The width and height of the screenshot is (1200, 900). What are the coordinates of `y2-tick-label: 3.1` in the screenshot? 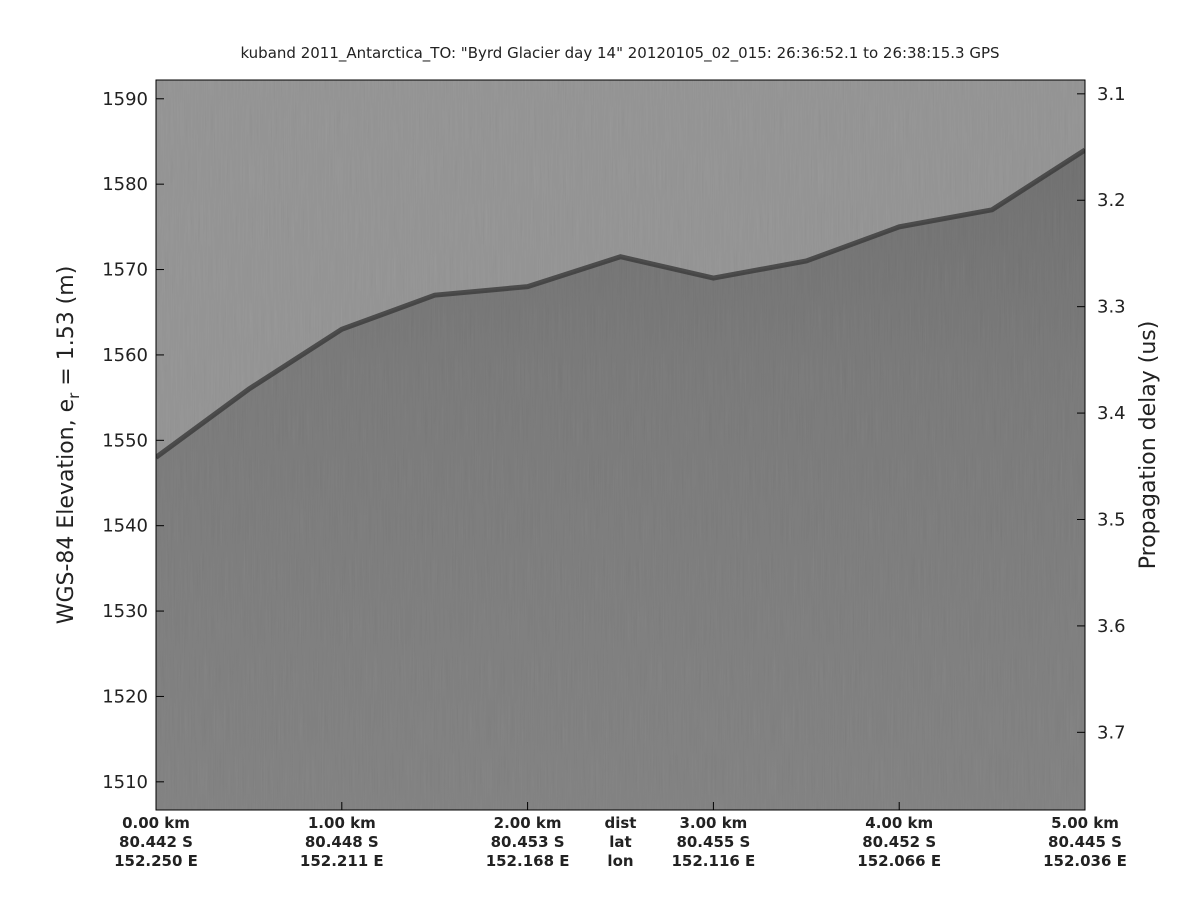 It's located at (1111, 94).